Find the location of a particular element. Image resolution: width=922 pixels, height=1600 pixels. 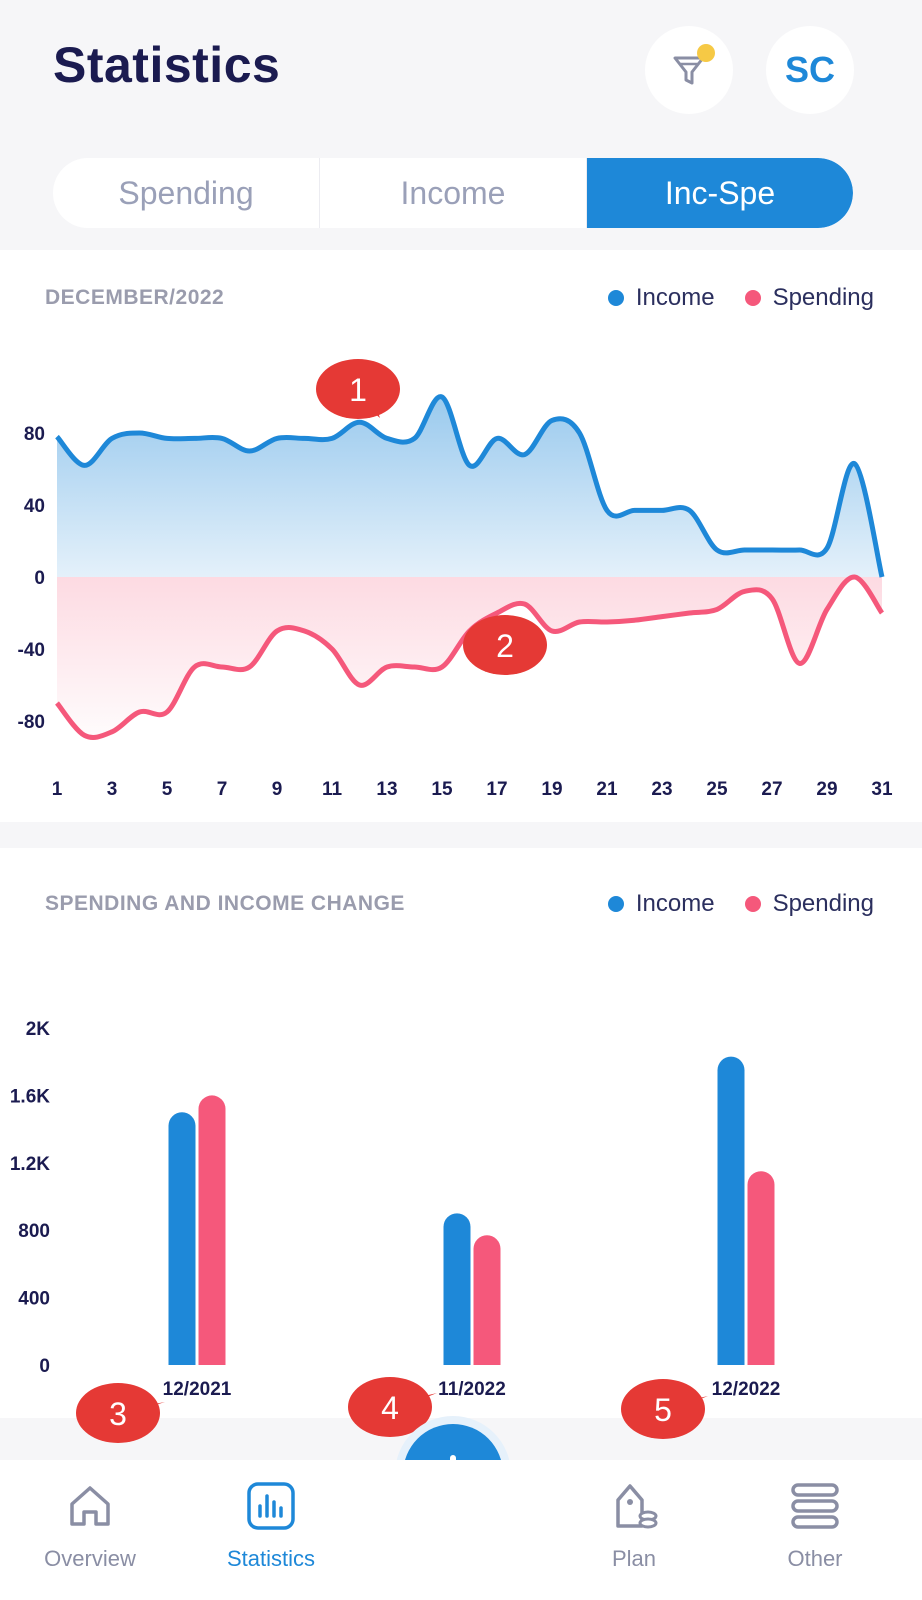

y-tick-label: 400 is located at coordinates (34, 1299).